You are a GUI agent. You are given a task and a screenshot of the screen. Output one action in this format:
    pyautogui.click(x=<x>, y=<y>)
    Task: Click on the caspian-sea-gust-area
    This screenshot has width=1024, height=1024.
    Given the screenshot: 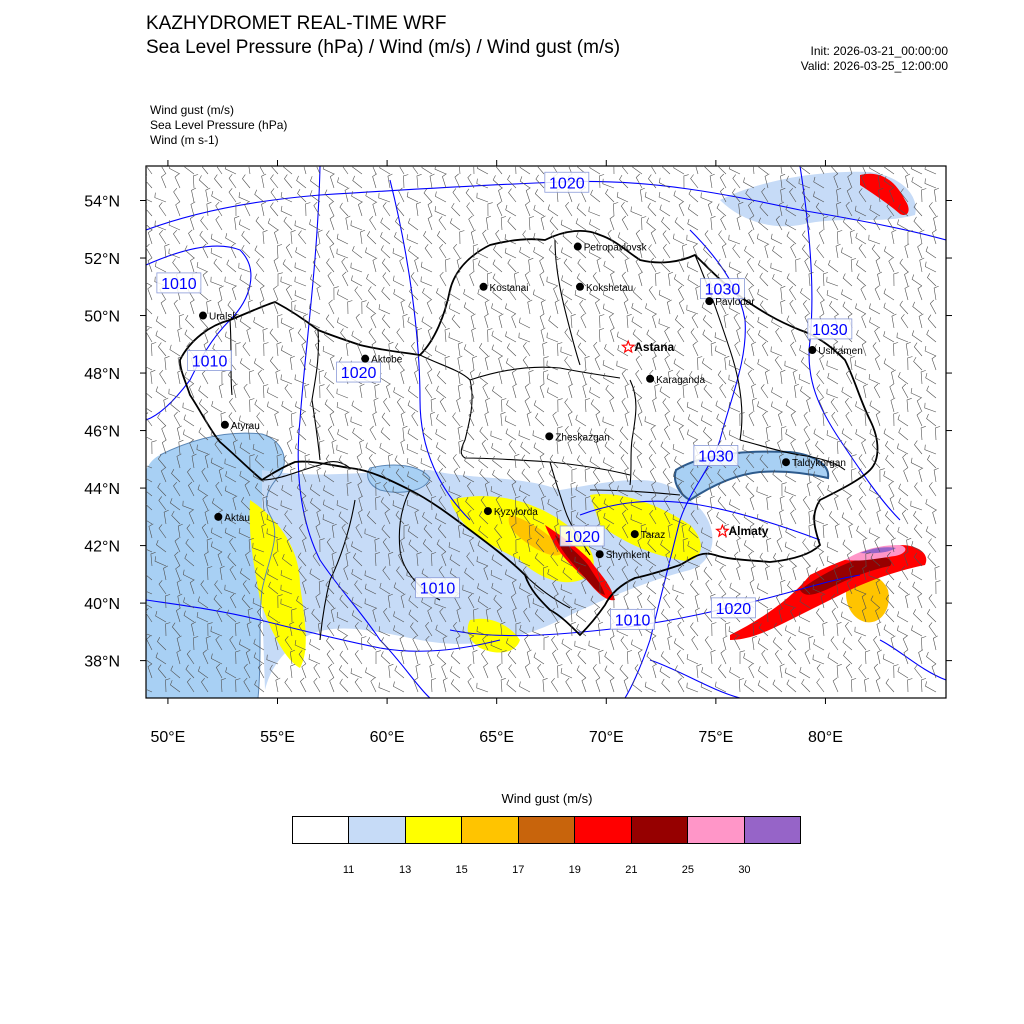 What is the action you would take?
    pyautogui.click(x=215, y=565)
    